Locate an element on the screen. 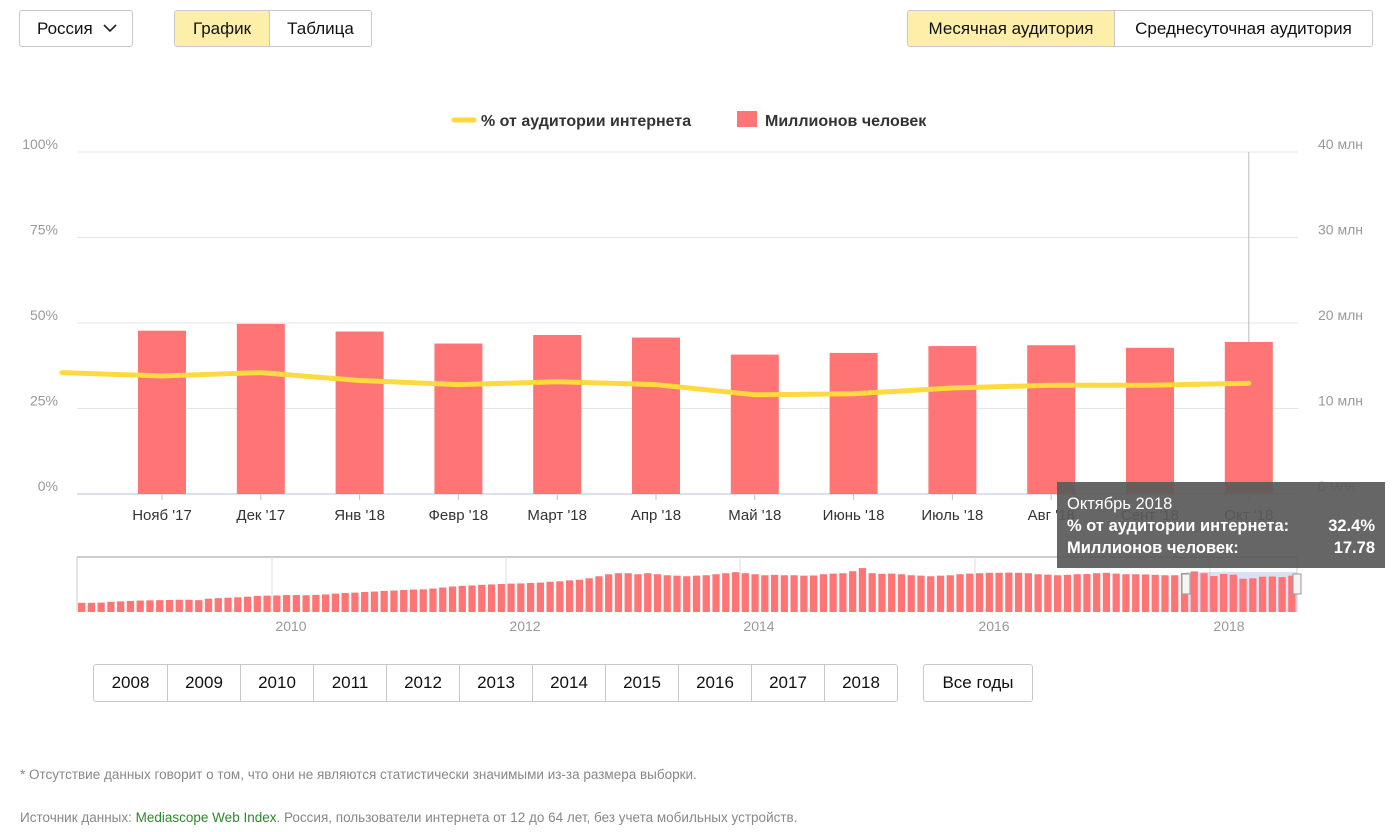 The width and height of the screenshot is (1400, 832). region-label: Россия is located at coordinates (65, 28).